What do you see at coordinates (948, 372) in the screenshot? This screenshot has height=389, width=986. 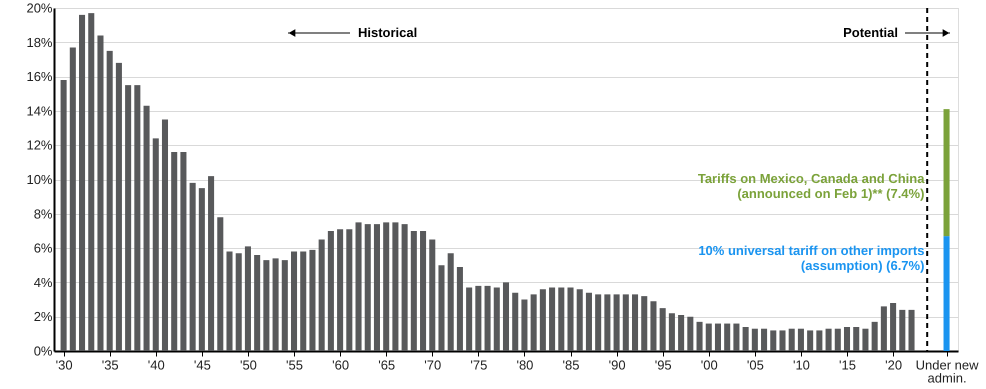 I see `x-tick-label: Under new admin.` at bounding box center [948, 372].